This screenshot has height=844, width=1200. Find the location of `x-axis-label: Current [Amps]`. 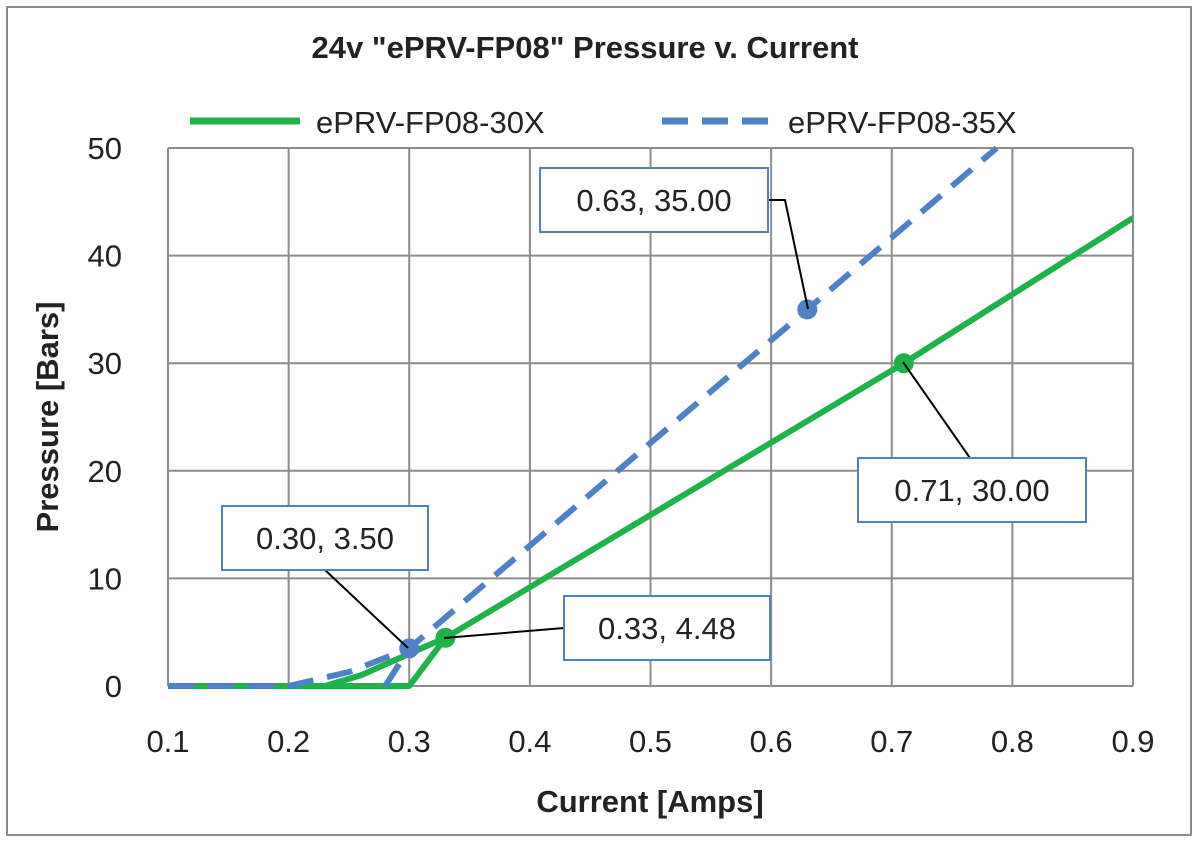

x-axis-label: Current [Amps] is located at coordinates (649, 801).